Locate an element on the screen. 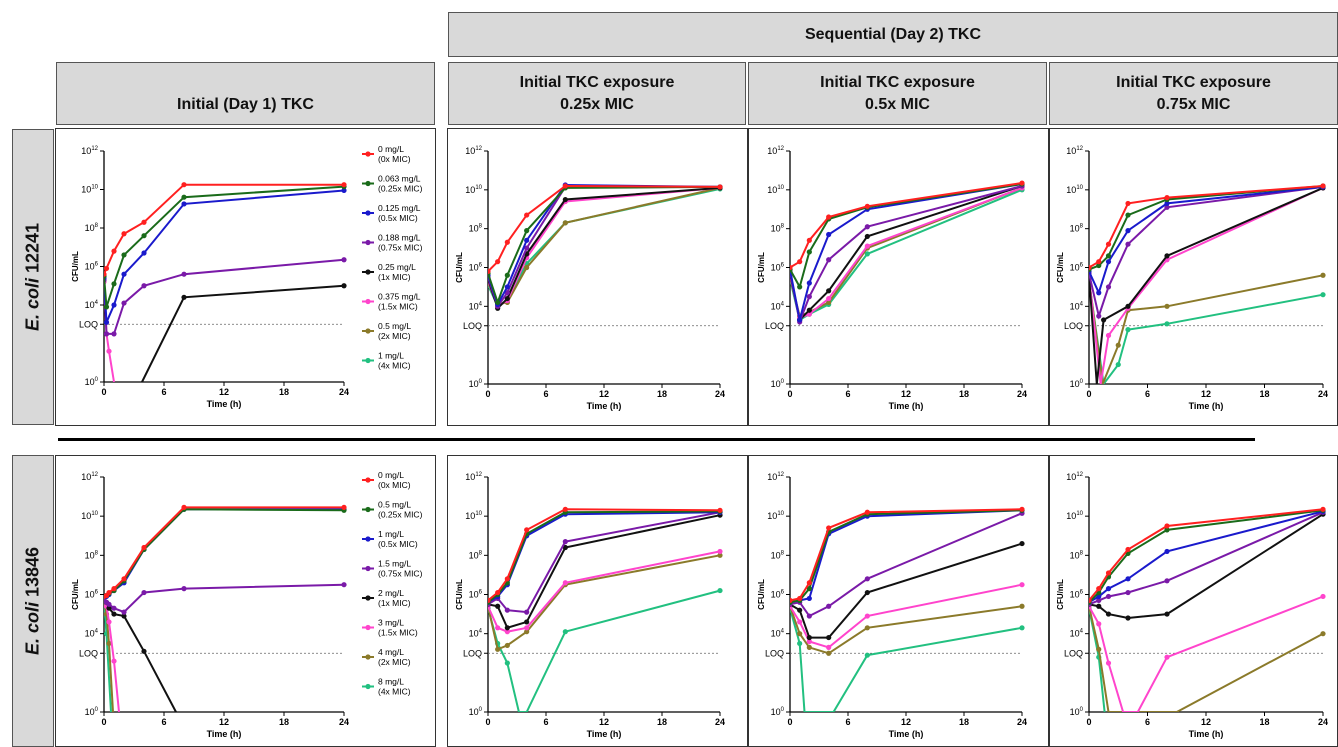 Image resolution: width=1338 pixels, height=747 pixels. y-tick-exponent: 0 is located at coordinates (1082, 710).